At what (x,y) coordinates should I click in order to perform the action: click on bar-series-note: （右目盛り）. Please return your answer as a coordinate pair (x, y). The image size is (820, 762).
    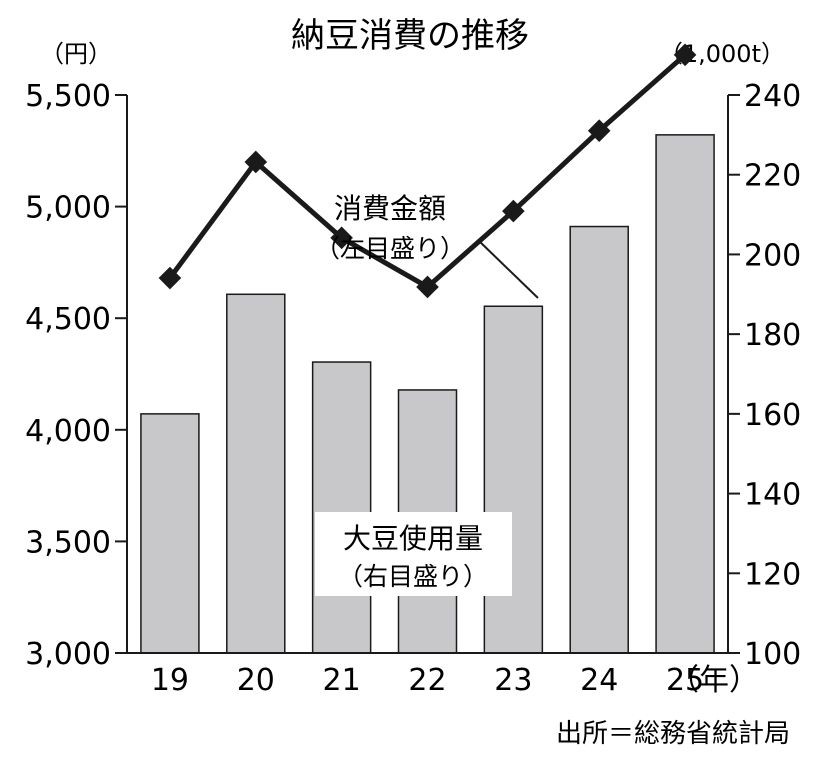
    Looking at the image, I should click on (413, 576).